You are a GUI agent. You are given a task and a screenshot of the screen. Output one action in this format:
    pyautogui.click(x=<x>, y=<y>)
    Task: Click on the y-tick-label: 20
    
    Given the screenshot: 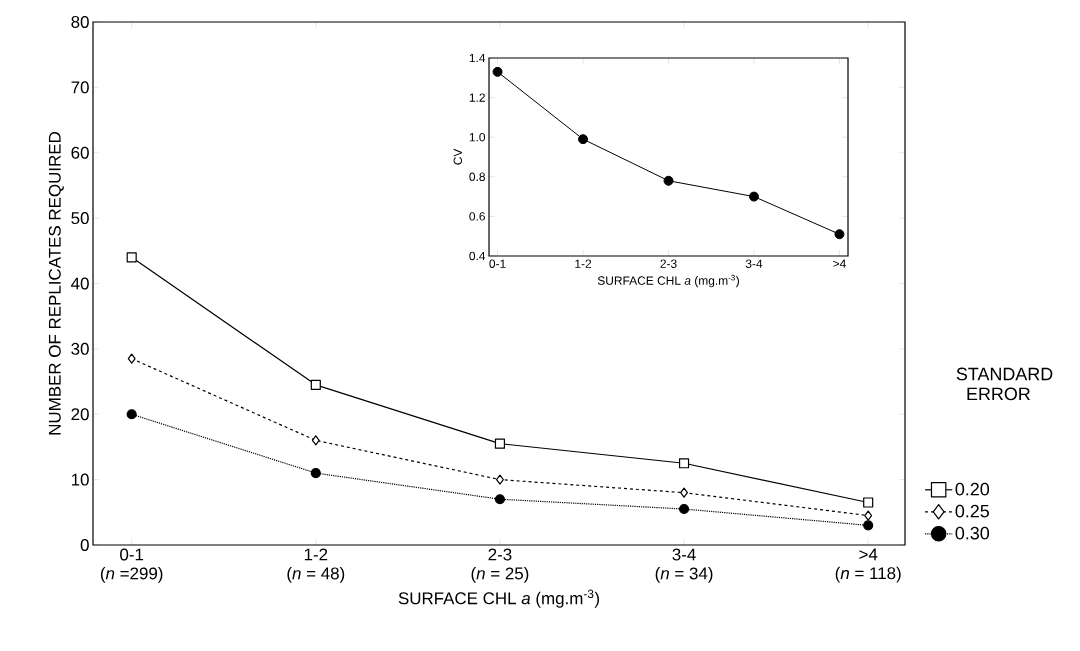 What is the action you would take?
    pyautogui.click(x=80, y=414)
    